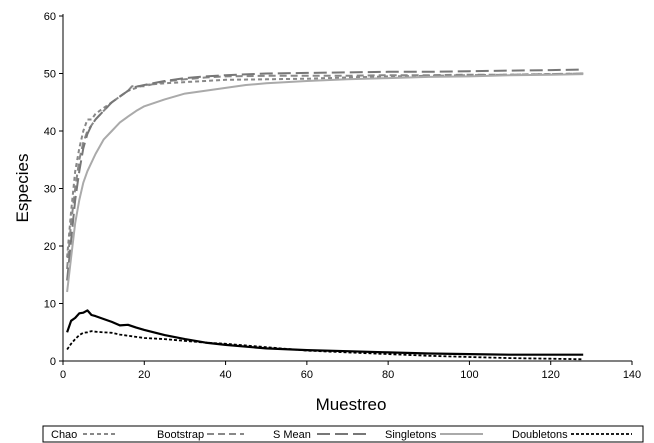 This screenshot has width=654, height=443. I want to click on x-tick-label: 0, so click(63, 375).